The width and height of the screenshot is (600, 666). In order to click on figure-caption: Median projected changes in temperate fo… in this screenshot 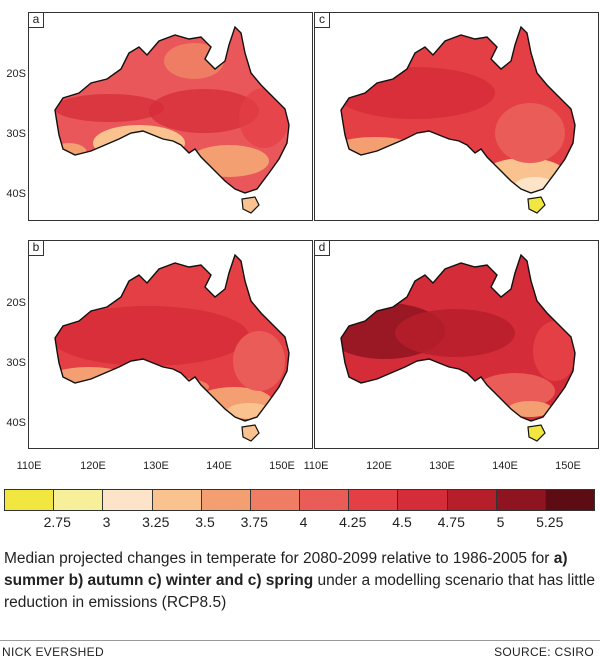, I will do `click(300, 581)`.